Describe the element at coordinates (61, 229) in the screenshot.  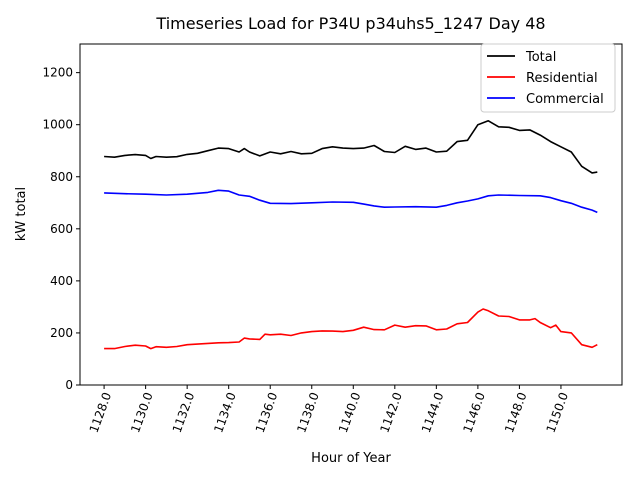
I see `y-tick-label: 600` at that location.